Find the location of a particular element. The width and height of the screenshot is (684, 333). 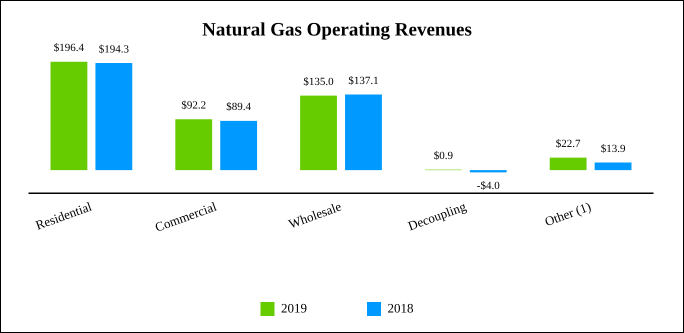

data-label: $13.9 is located at coordinates (613, 148).